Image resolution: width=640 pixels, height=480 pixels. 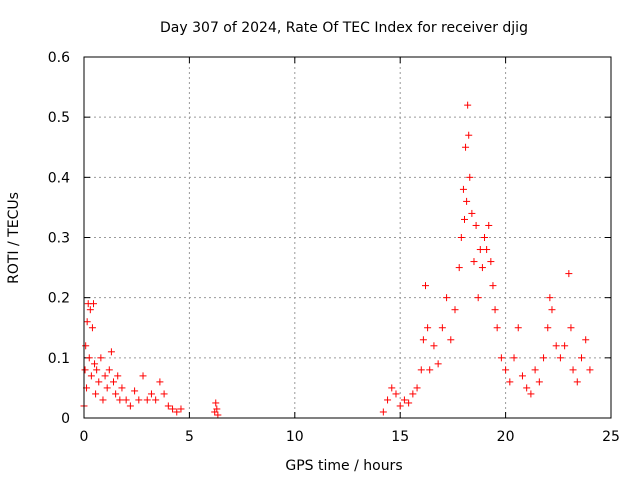 What do you see at coordinates (59, 239) in the screenshot?
I see `y-tick-label: 0.3` at bounding box center [59, 239].